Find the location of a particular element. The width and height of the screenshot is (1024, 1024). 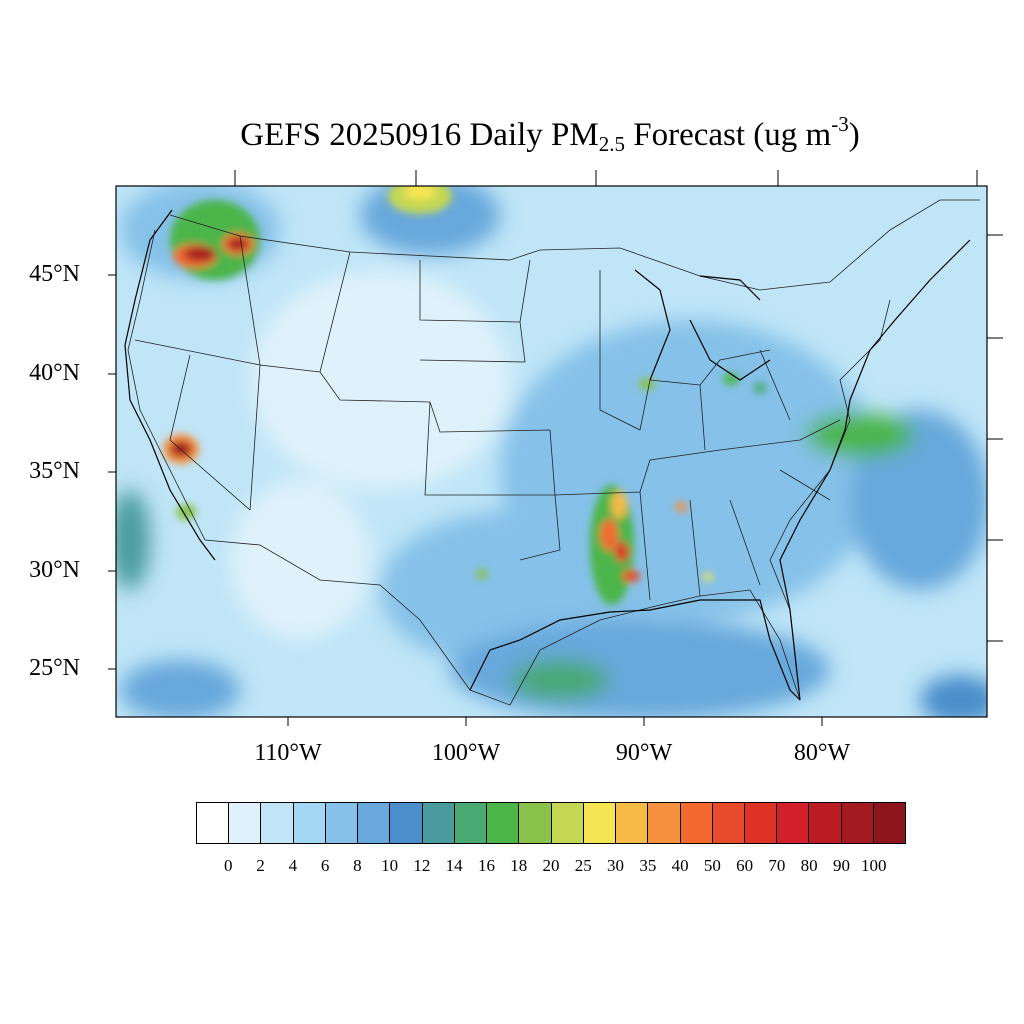

colorbar-label: 8 is located at coordinates (357, 865).